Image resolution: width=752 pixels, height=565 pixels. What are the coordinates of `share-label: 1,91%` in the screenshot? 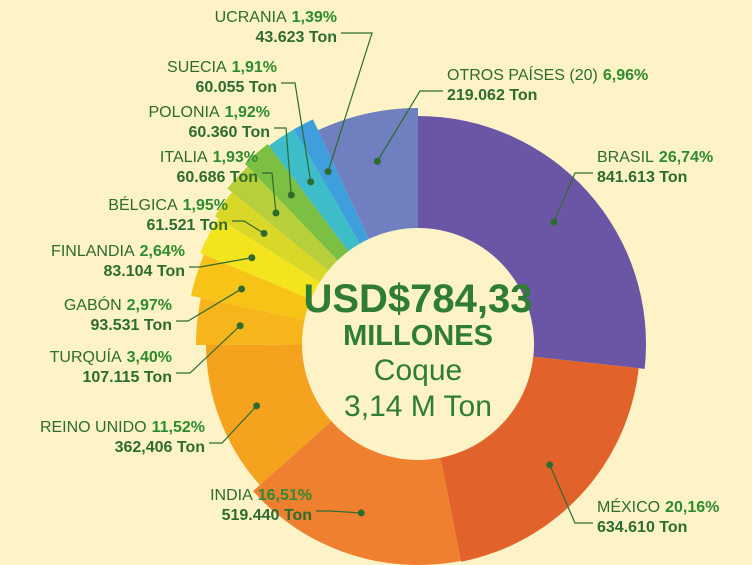 It's located at (254, 67).